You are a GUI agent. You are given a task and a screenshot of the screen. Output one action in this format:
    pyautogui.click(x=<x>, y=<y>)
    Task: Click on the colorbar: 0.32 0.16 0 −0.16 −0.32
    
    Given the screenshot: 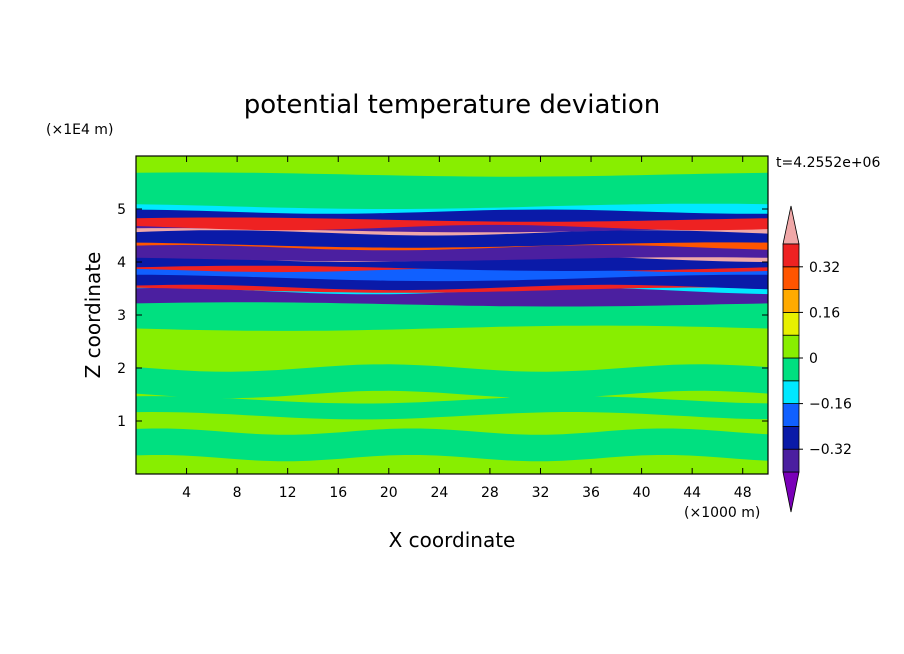 What is the action you would take?
    pyautogui.click(x=817, y=359)
    